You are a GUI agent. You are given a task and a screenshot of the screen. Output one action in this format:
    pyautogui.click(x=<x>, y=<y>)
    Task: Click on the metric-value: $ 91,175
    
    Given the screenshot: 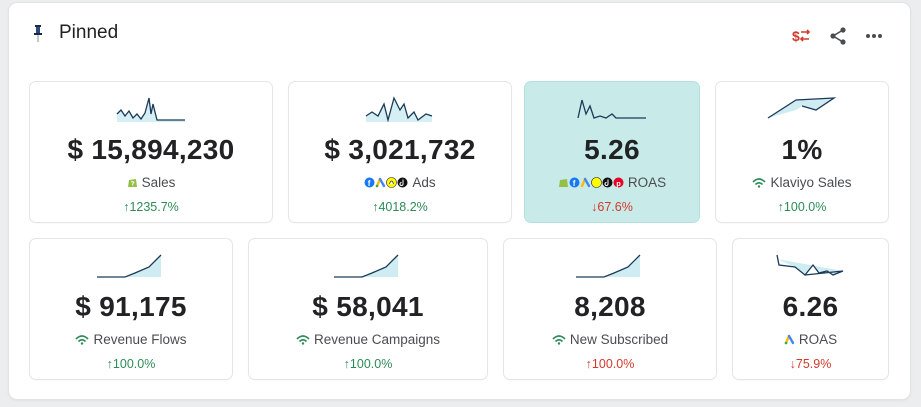 What is the action you would take?
    pyautogui.click(x=131, y=306)
    